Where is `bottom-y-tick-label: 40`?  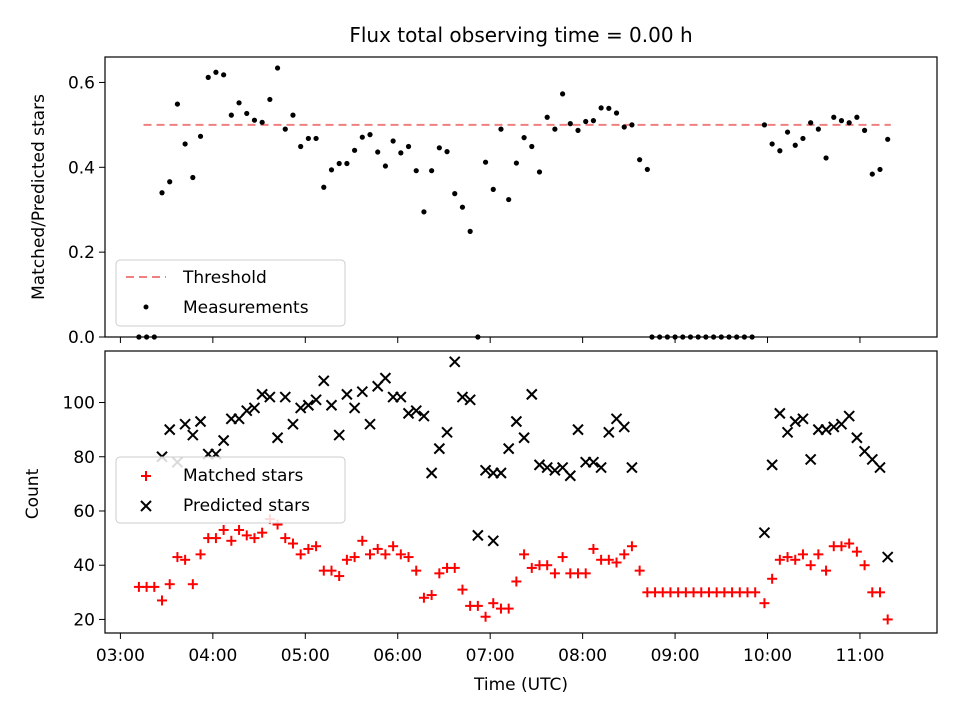
bottom-y-tick-label: 40 is located at coordinates (84, 566).